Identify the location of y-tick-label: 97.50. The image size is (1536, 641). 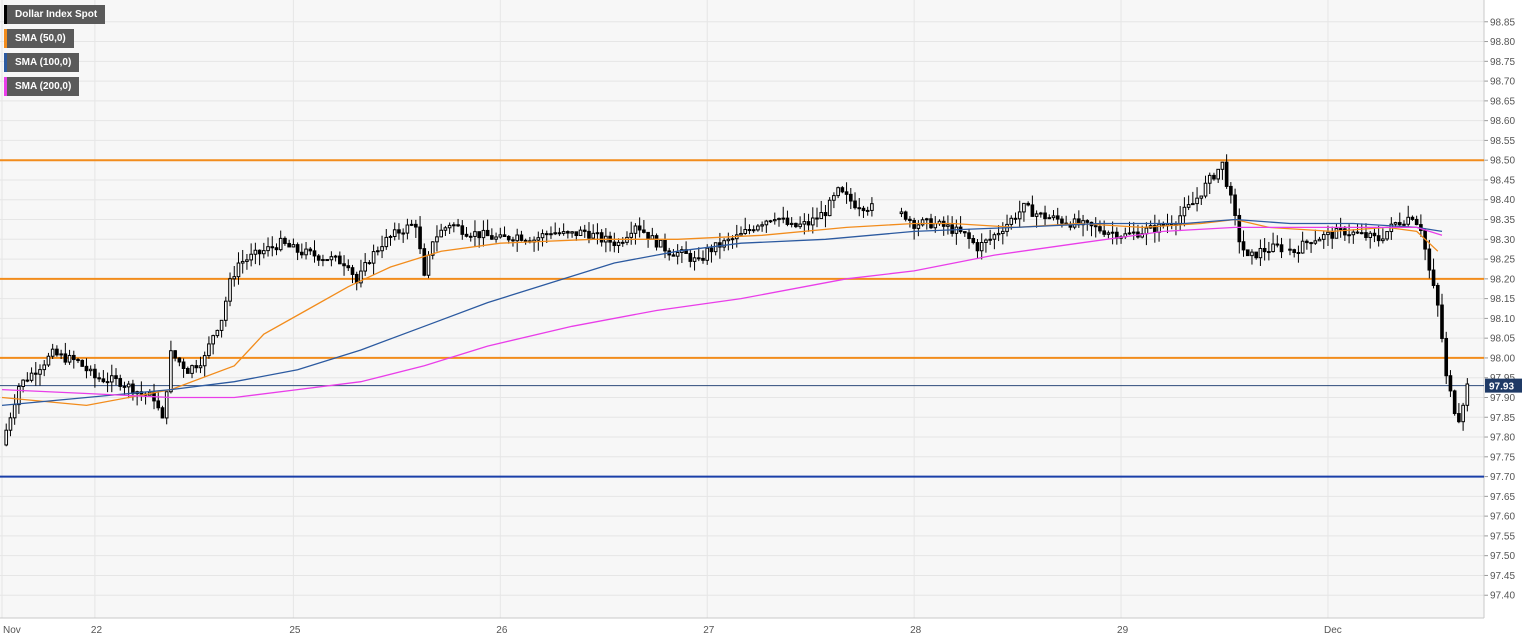
(1502, 556).